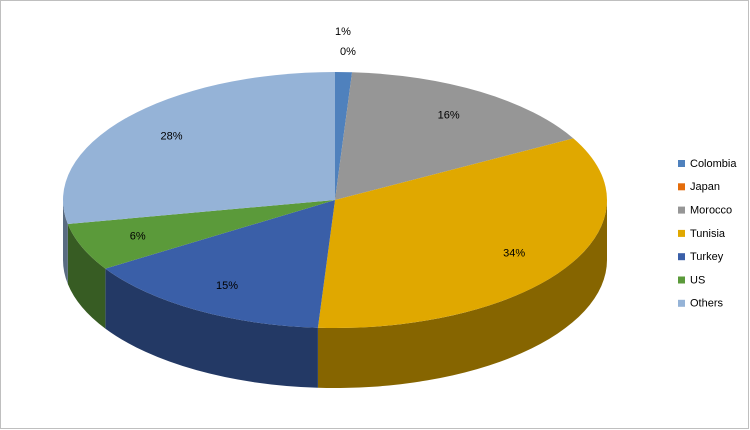  I want to click on data-label: 16%, so click(449, 116).